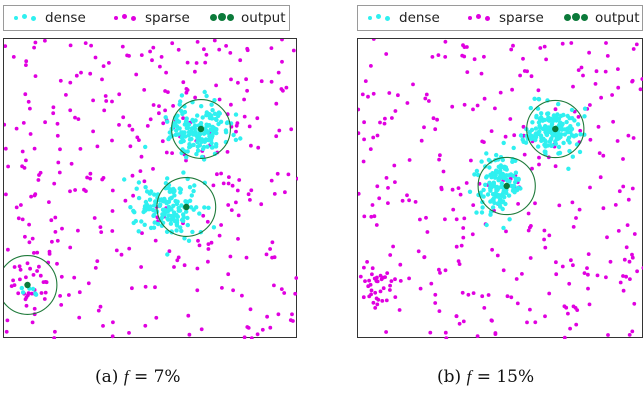  Describe the element at coordinates (186, 207) in the screenshot. I see `output-radius-circle` at that location.